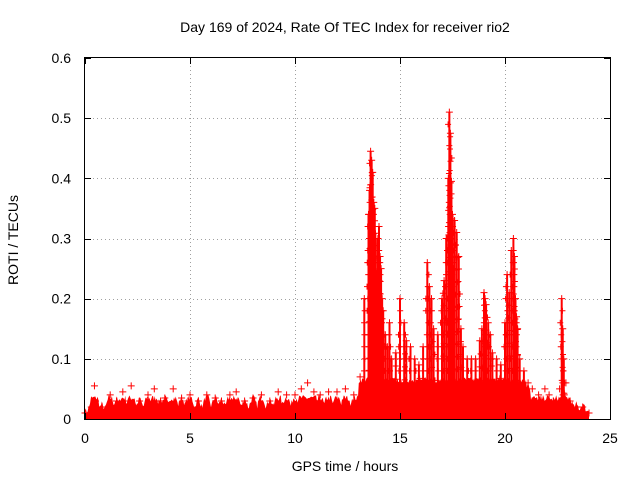 The image size is (640, 480). I want to click on y-tick-label: 0.5, so click(62, 118).